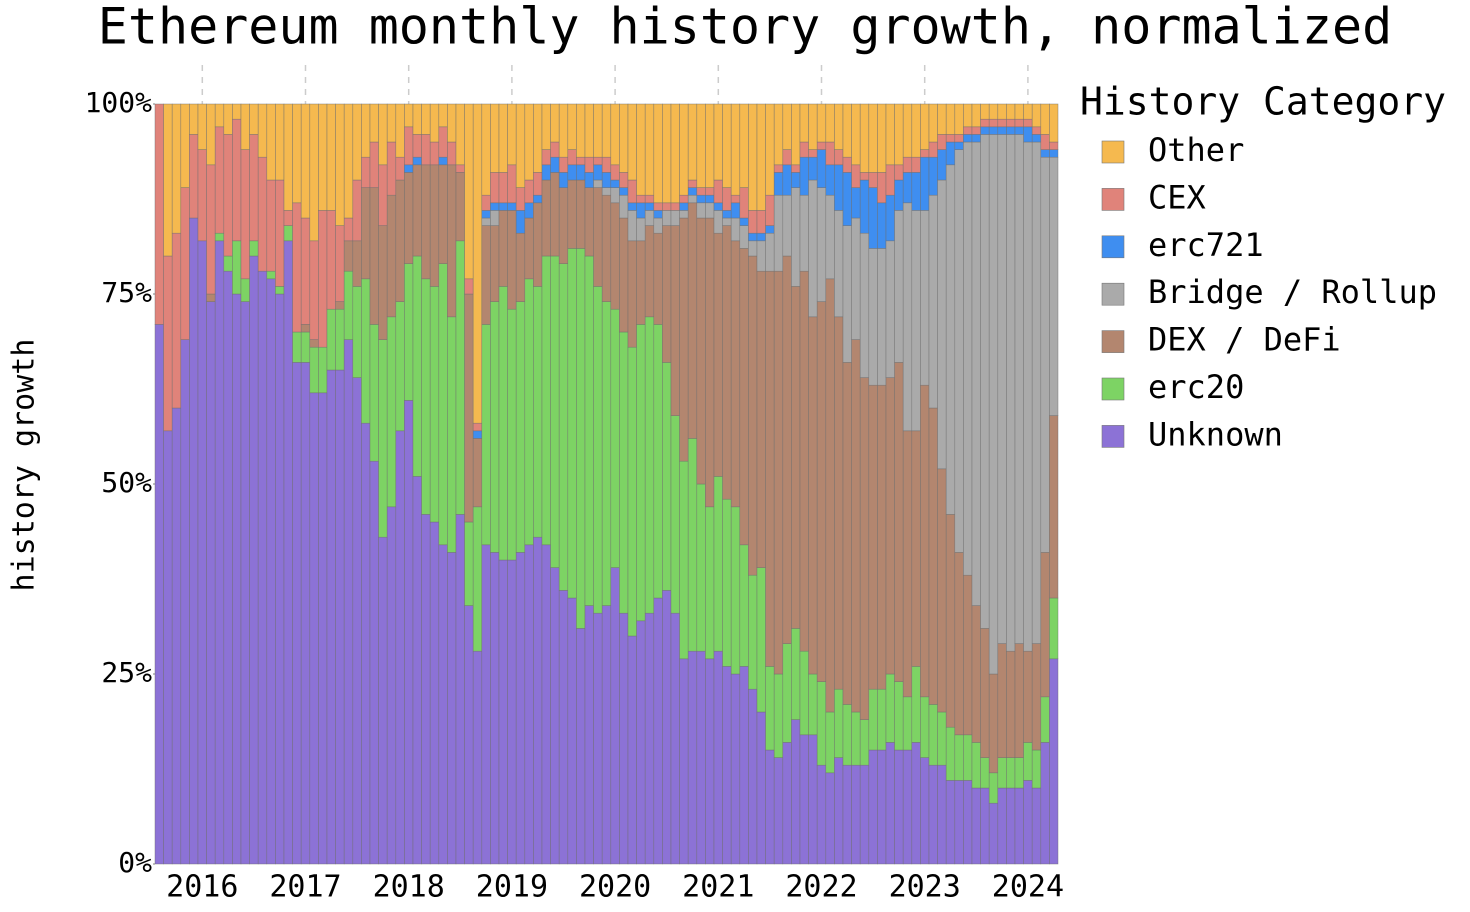 The height and width of the screenshot is (912, 1470). What do you see at coordinates (925, 887) in the screenshot?
I see `x-tick-label: 2023` at bounding box center [925, 887].